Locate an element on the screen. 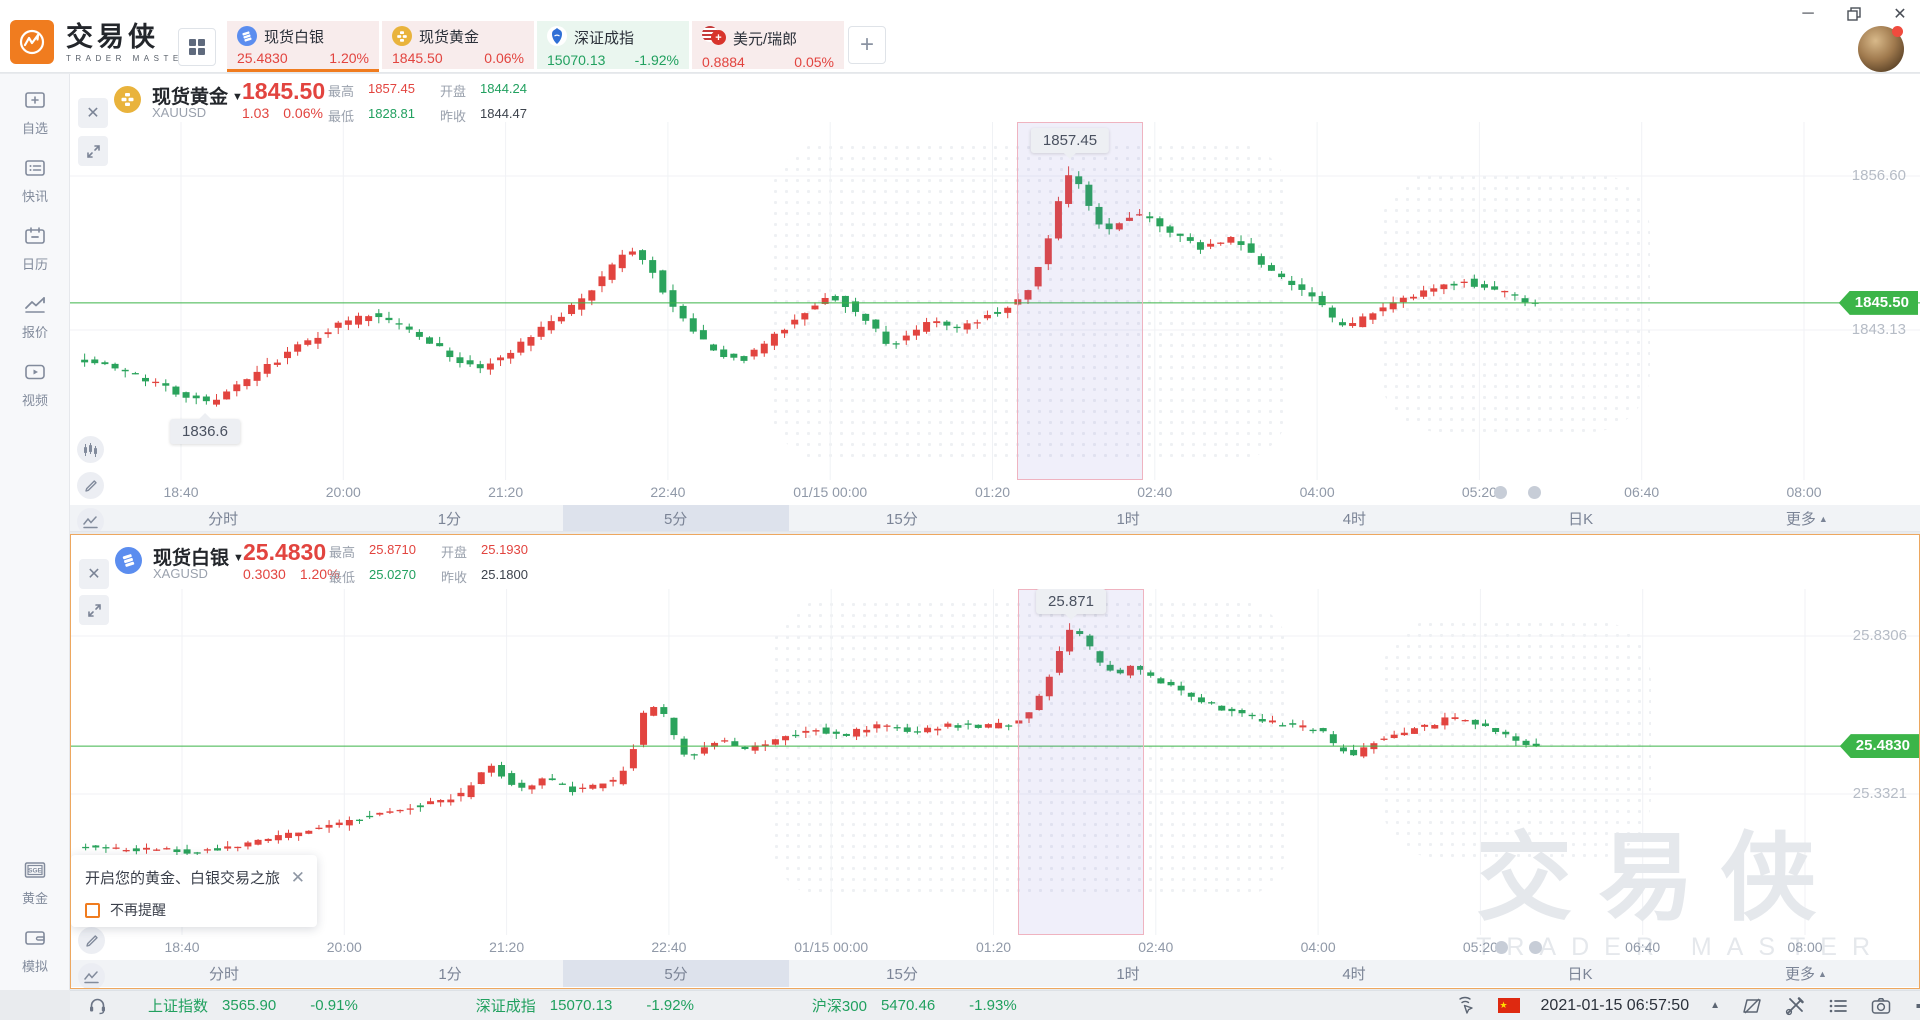 This screenshot has height=1020, width=1920. restore-button is located at coordinates (1854, 14).